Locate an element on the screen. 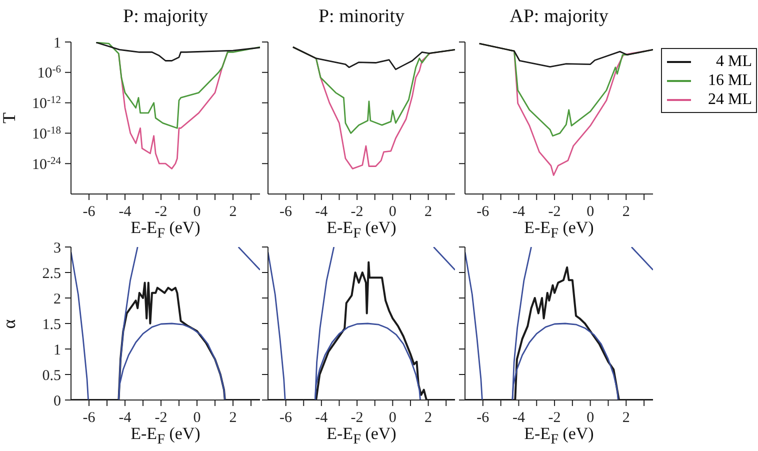 The width and height of the screenshot is (758, 451). y-tick-label: 10$^{-12}$ is located at coordinates (46, 103).